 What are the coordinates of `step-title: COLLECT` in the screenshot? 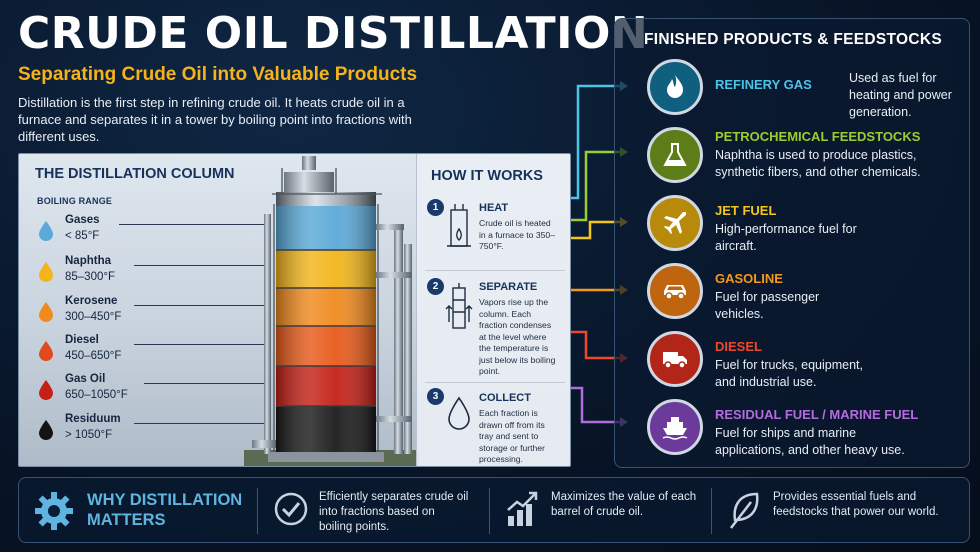 It's located at (505, 398).